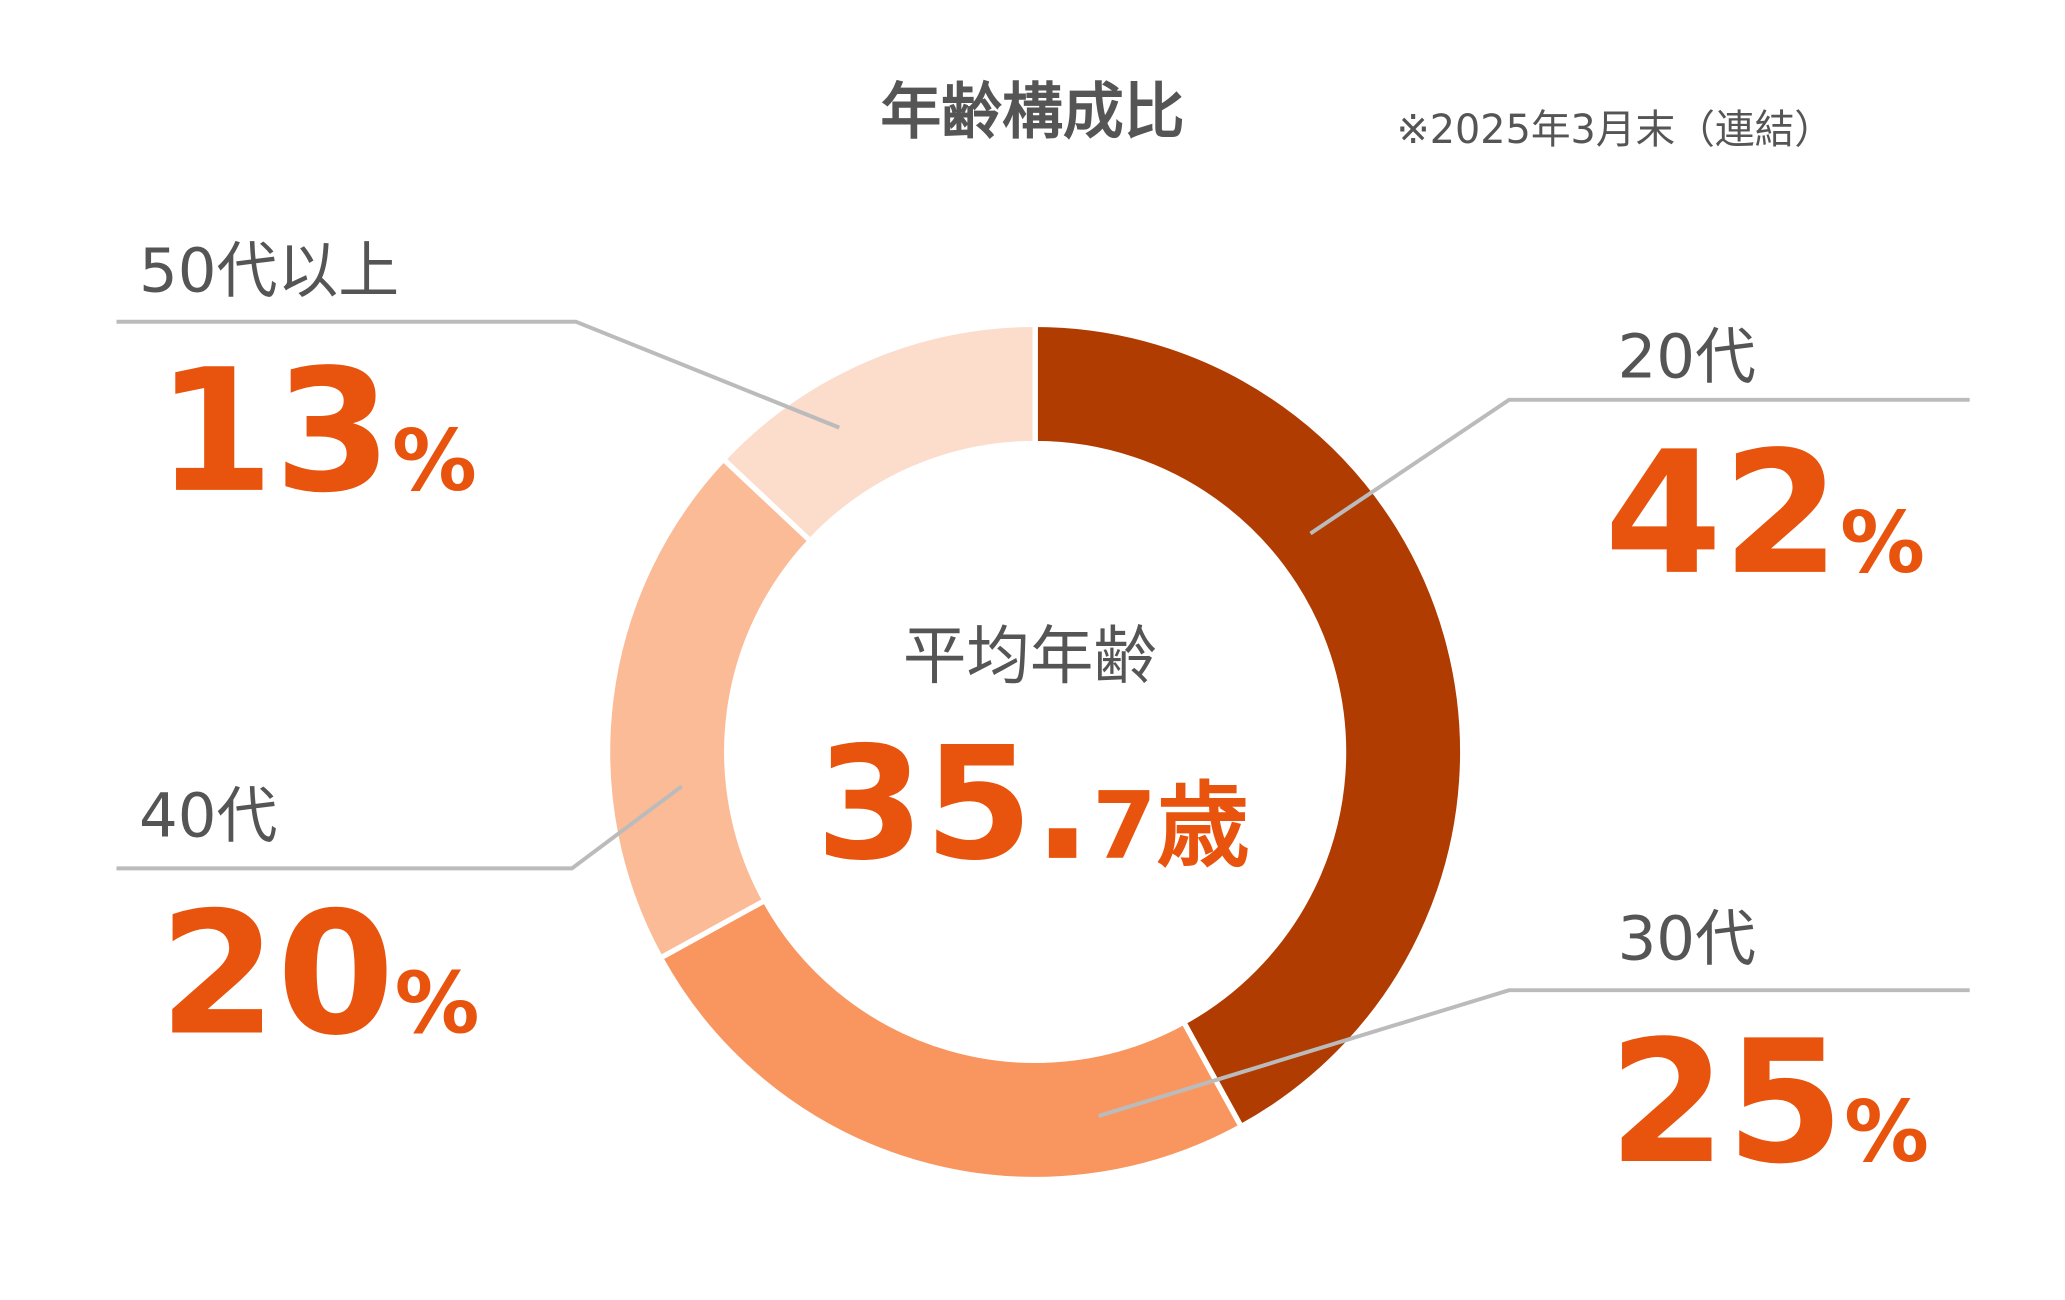 This screenshot has width=2065, height=1300. I want to click on value-label: 25%, so click(1768, 1102).